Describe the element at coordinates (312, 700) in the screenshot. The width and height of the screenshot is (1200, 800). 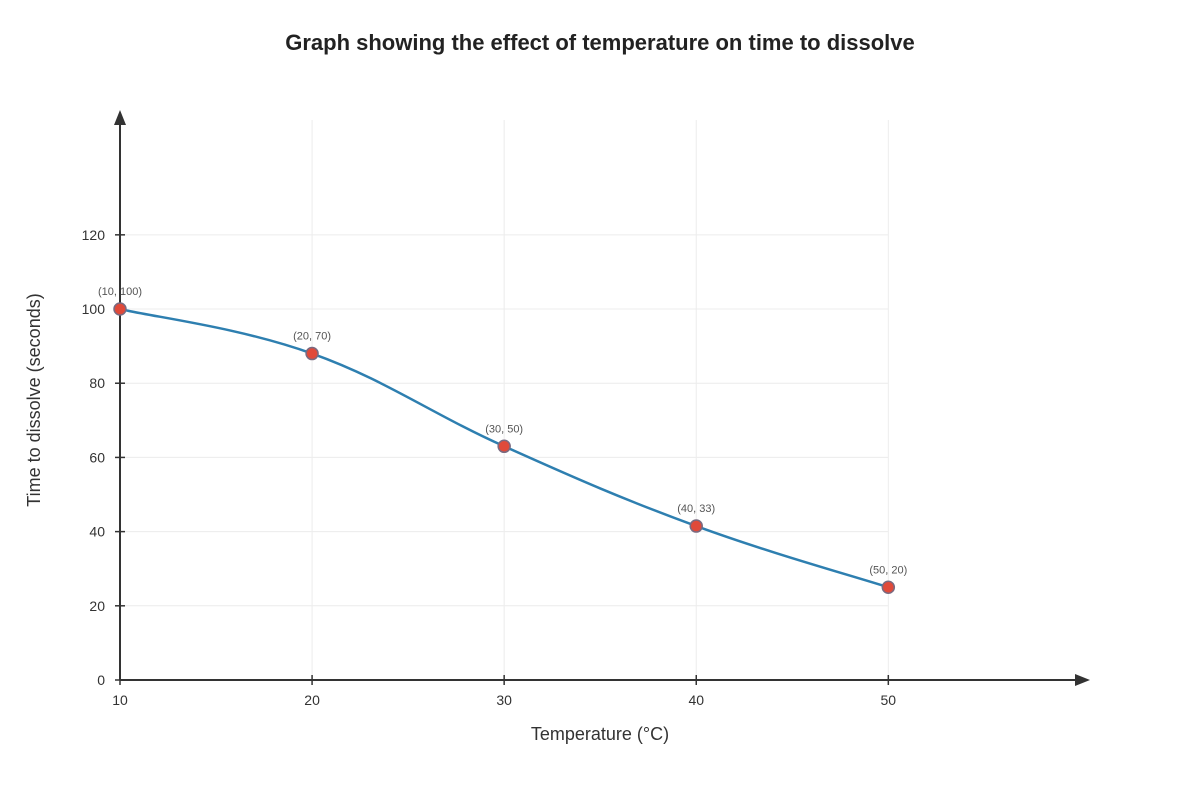
I see `x-tick-label: 20` at that location.